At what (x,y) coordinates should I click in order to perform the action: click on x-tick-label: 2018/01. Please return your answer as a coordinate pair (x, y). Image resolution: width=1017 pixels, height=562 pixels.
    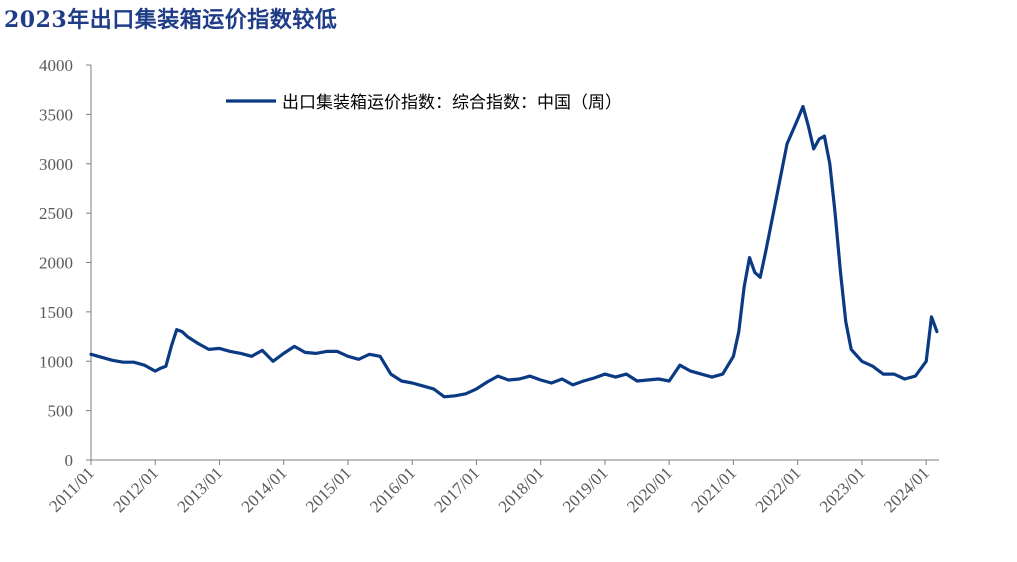
    Looking at the image, I should click on (521, 489).